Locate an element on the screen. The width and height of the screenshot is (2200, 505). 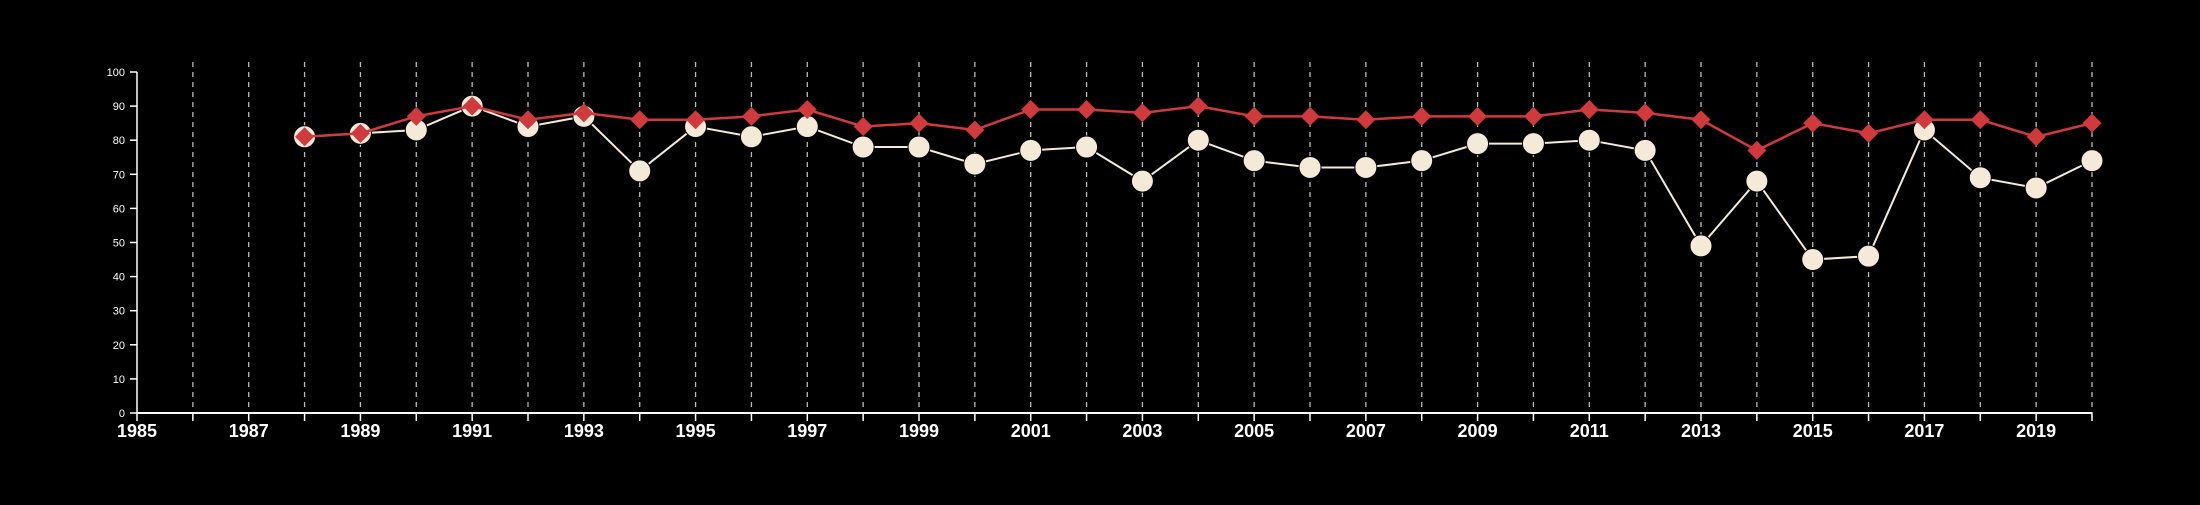
data-point-circle-2011 is located at coordinates (1589, 140).